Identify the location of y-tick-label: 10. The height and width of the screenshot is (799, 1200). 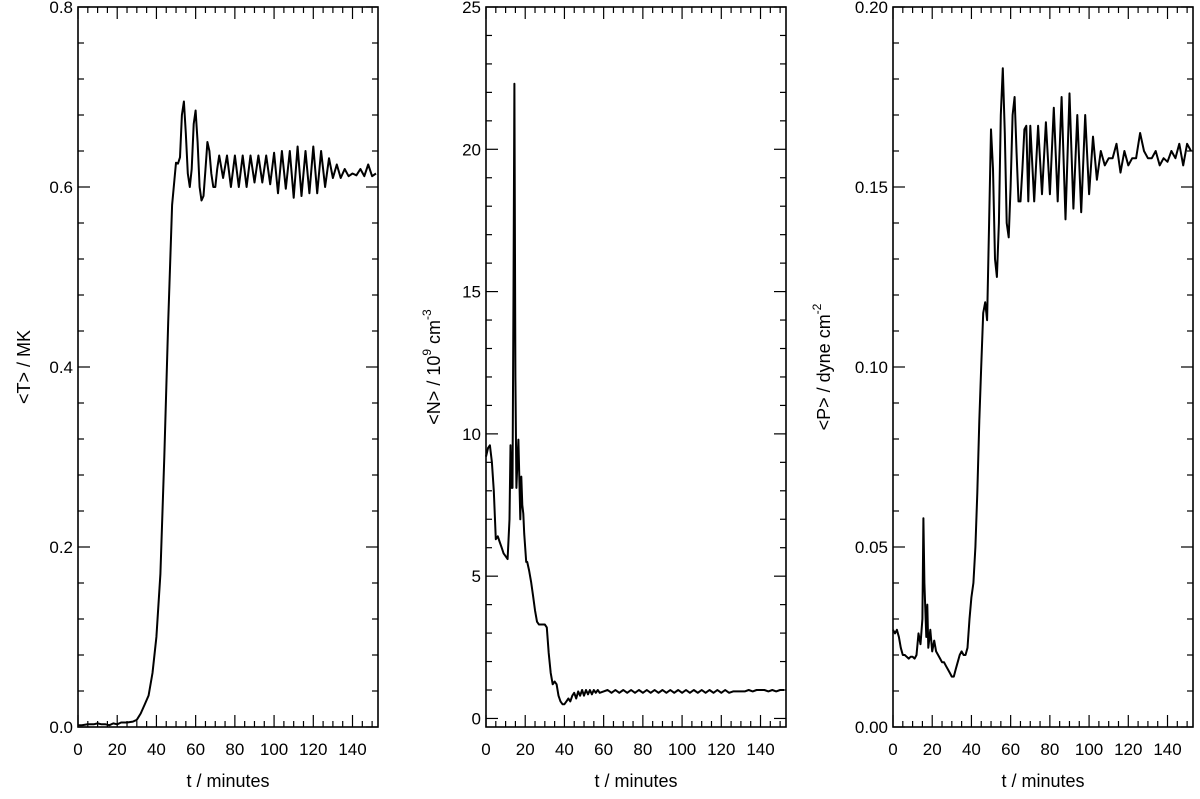
(471, 434).